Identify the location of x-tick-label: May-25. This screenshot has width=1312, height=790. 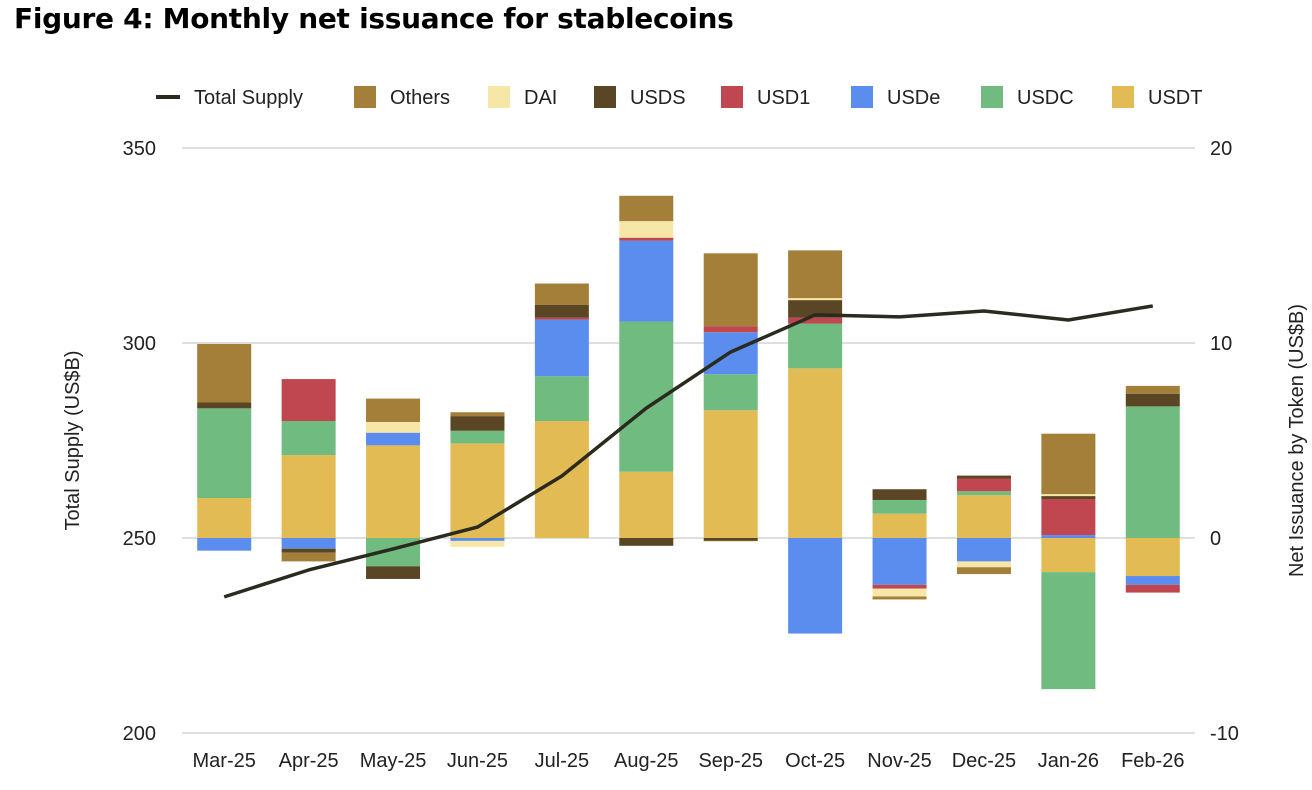
(393, 761).